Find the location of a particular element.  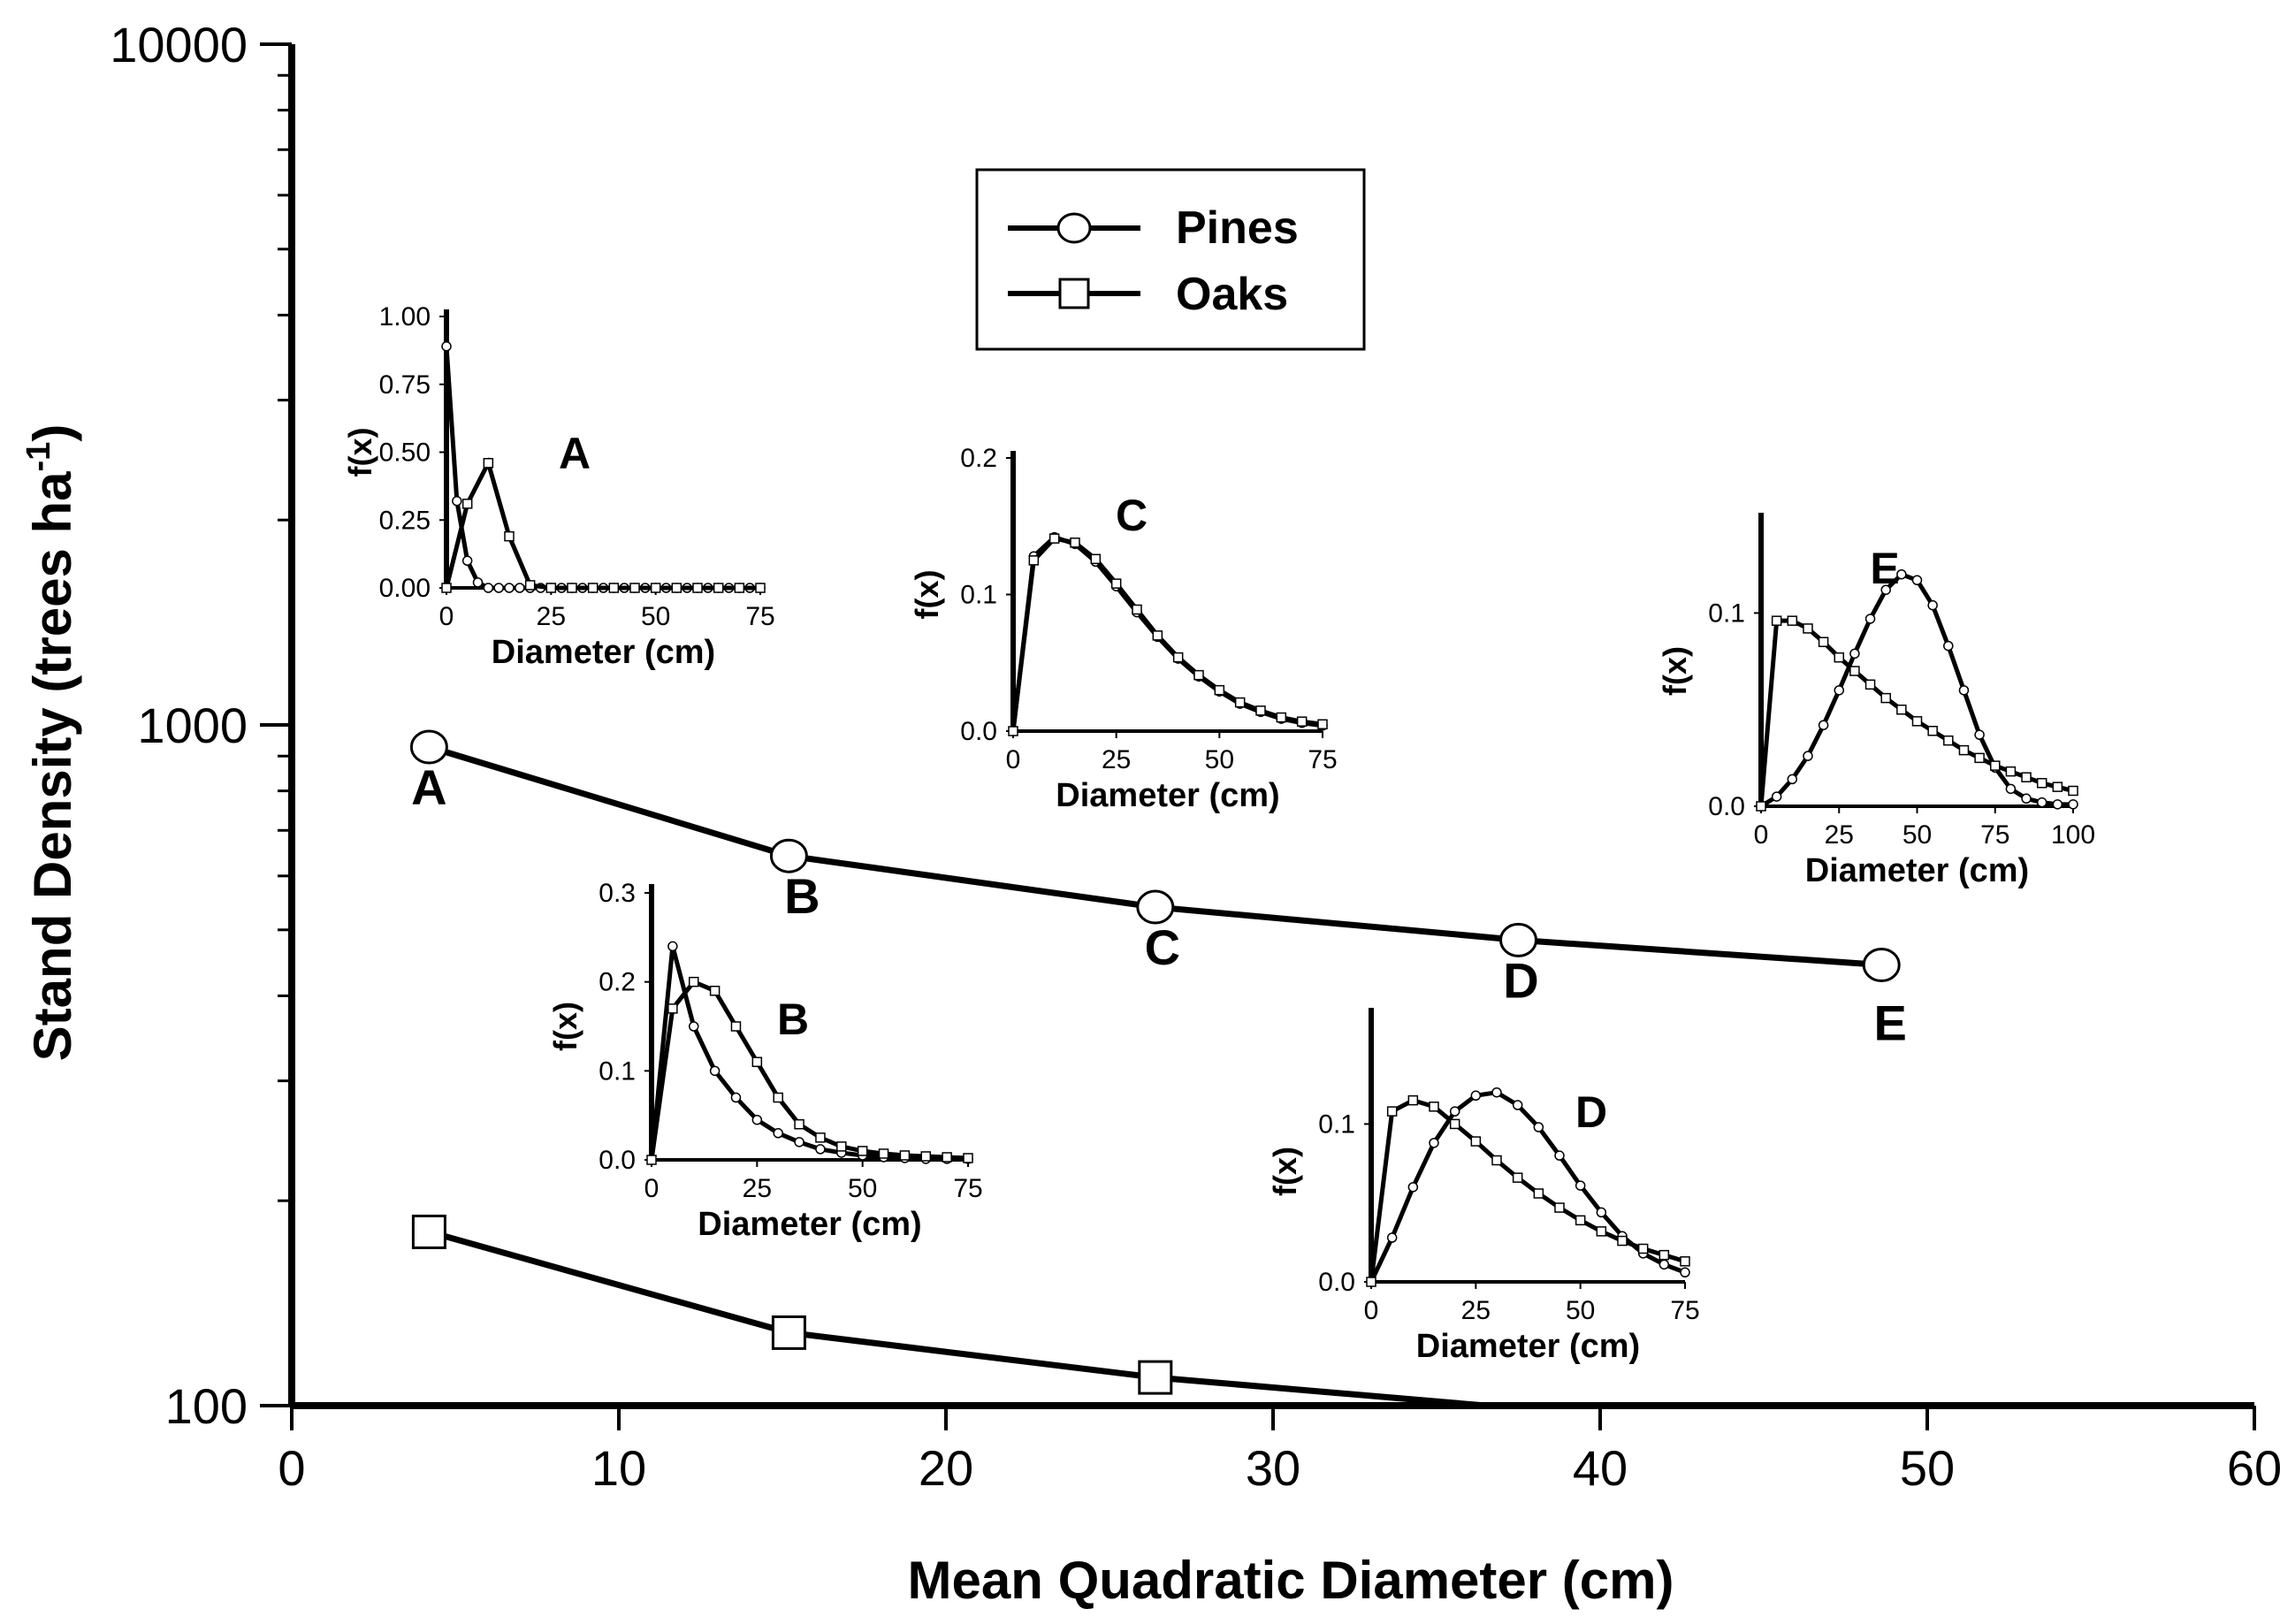

x-tick-label: 30 is located at coordinates (1273, 1468).